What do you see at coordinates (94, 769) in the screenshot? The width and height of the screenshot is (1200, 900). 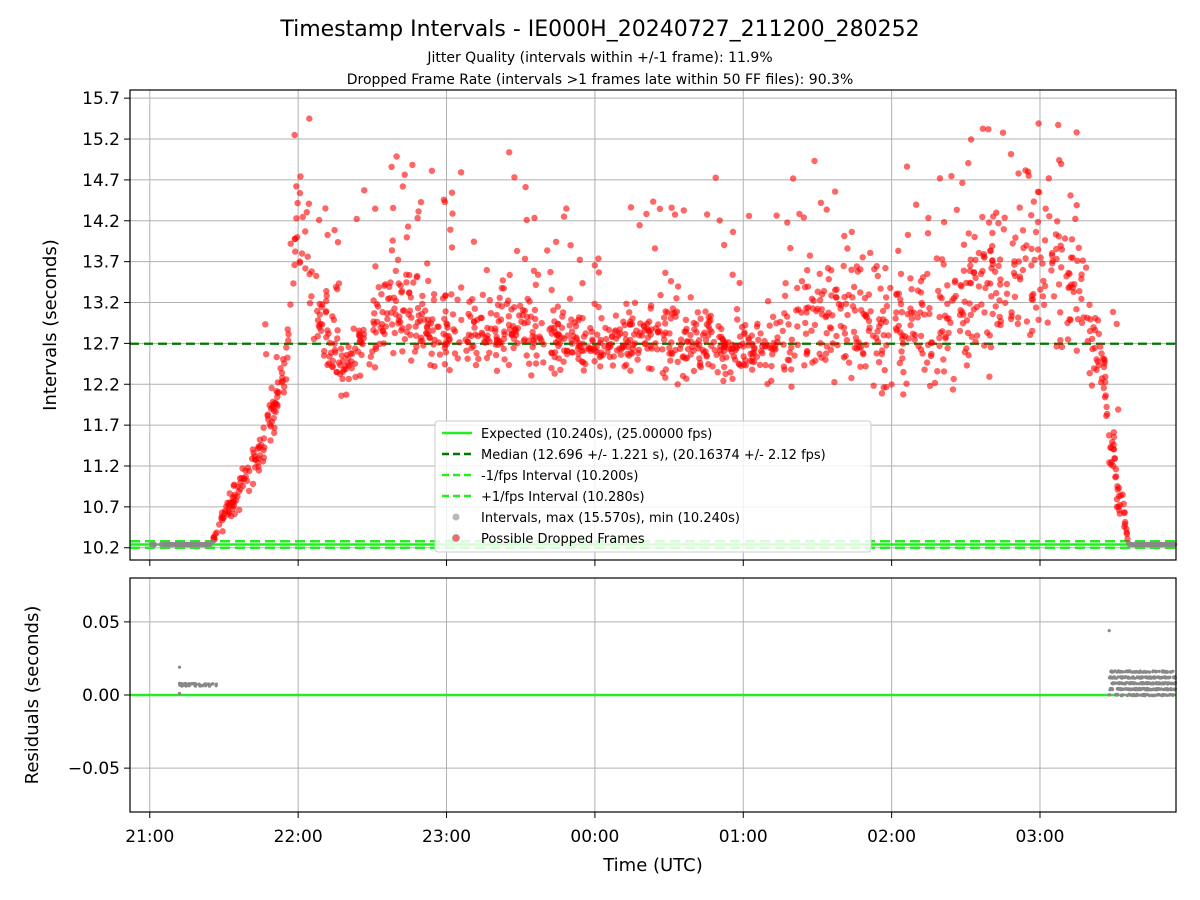 I see `residuals-y-tick-label: −0.05` at bounding box center [94, 769].